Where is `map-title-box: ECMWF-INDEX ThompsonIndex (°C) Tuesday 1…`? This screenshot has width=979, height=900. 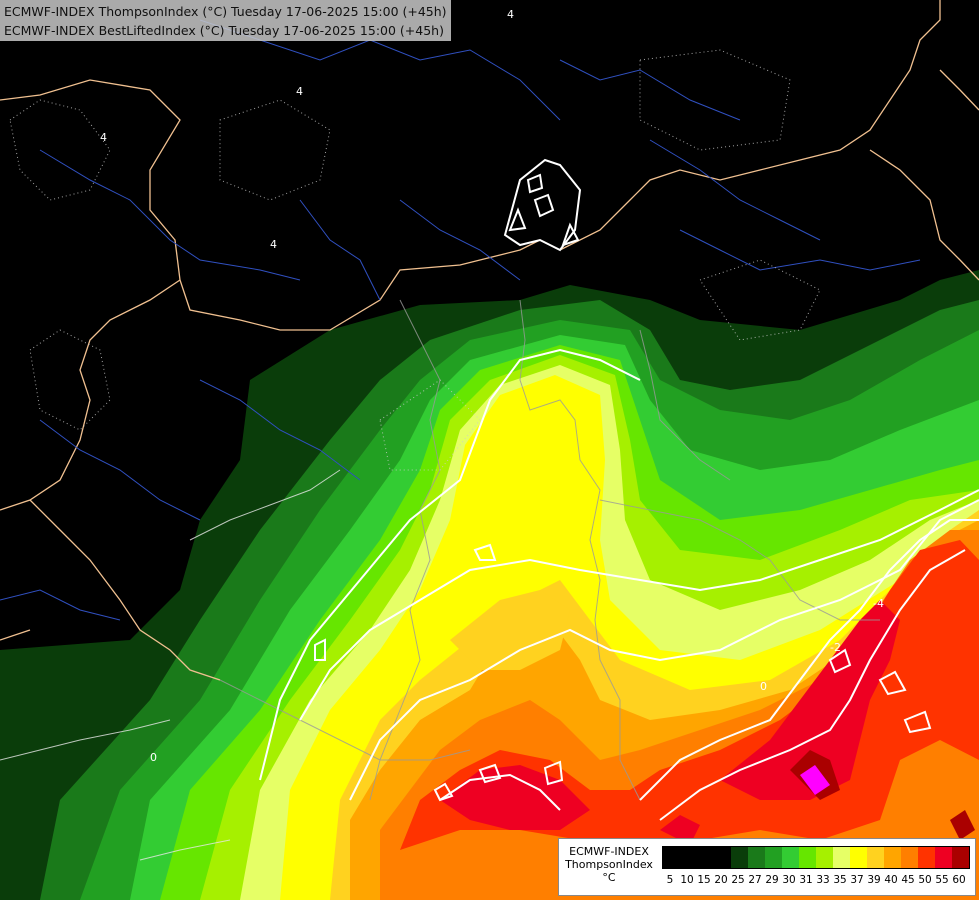 map-title-box: ECMWF-INDEX ThompsonIndex (°C) Tuesday 1… is located at coordinates (225, 20).